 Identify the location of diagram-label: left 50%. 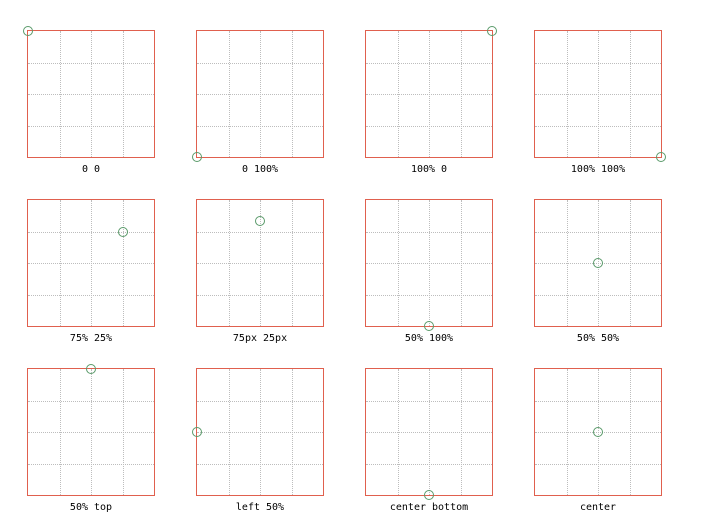
(260, 507).